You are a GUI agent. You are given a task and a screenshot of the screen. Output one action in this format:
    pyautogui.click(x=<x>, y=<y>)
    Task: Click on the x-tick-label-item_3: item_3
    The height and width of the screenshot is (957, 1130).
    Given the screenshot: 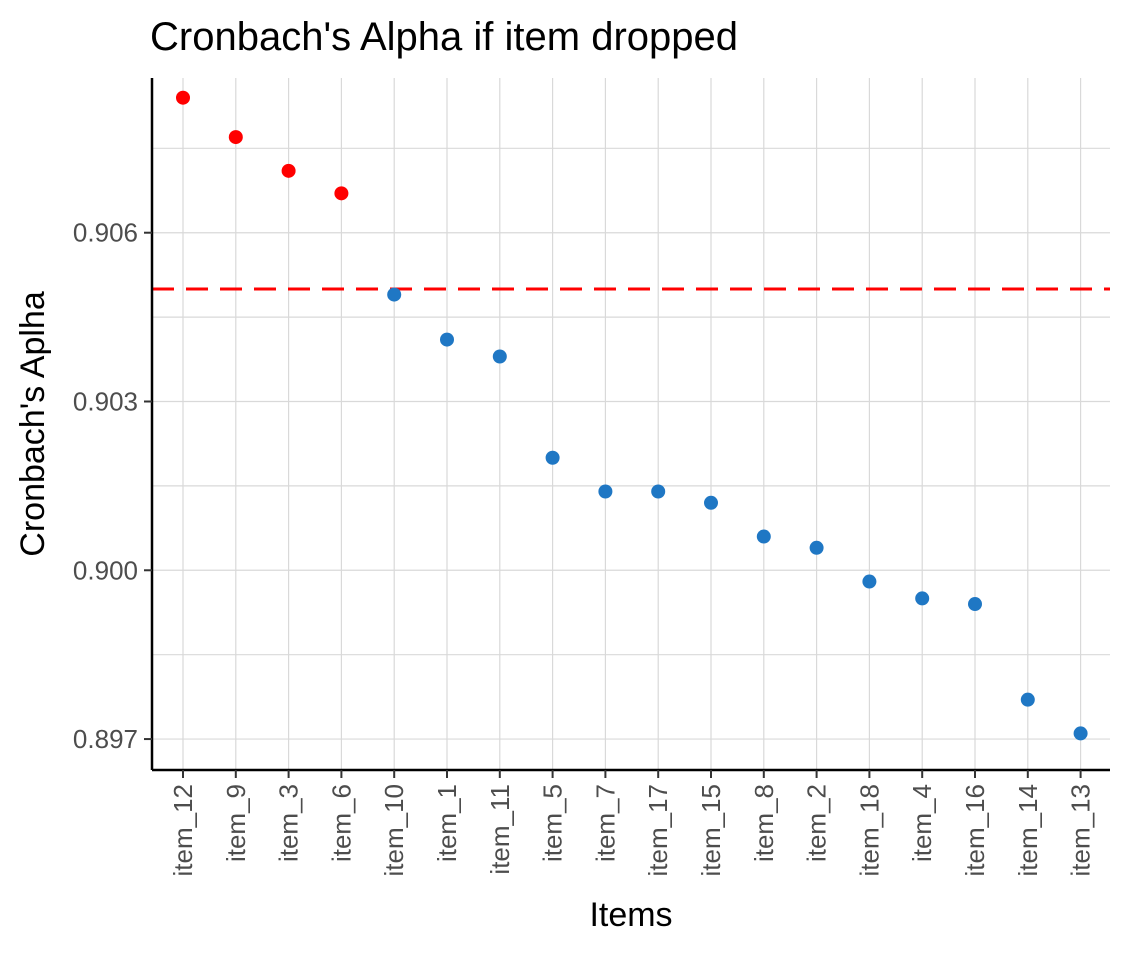 What is the action you would take?
    pyautogui.click(x=289, y=823)
    